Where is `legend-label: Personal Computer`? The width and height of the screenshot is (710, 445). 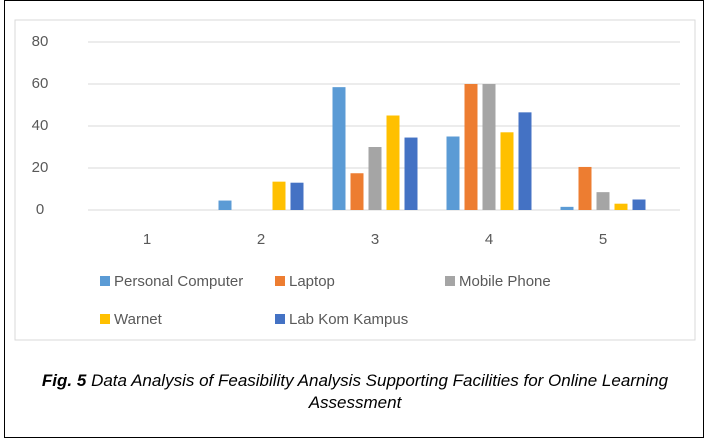
legend-label: Personal Computer is located at coordinates (178, 281).